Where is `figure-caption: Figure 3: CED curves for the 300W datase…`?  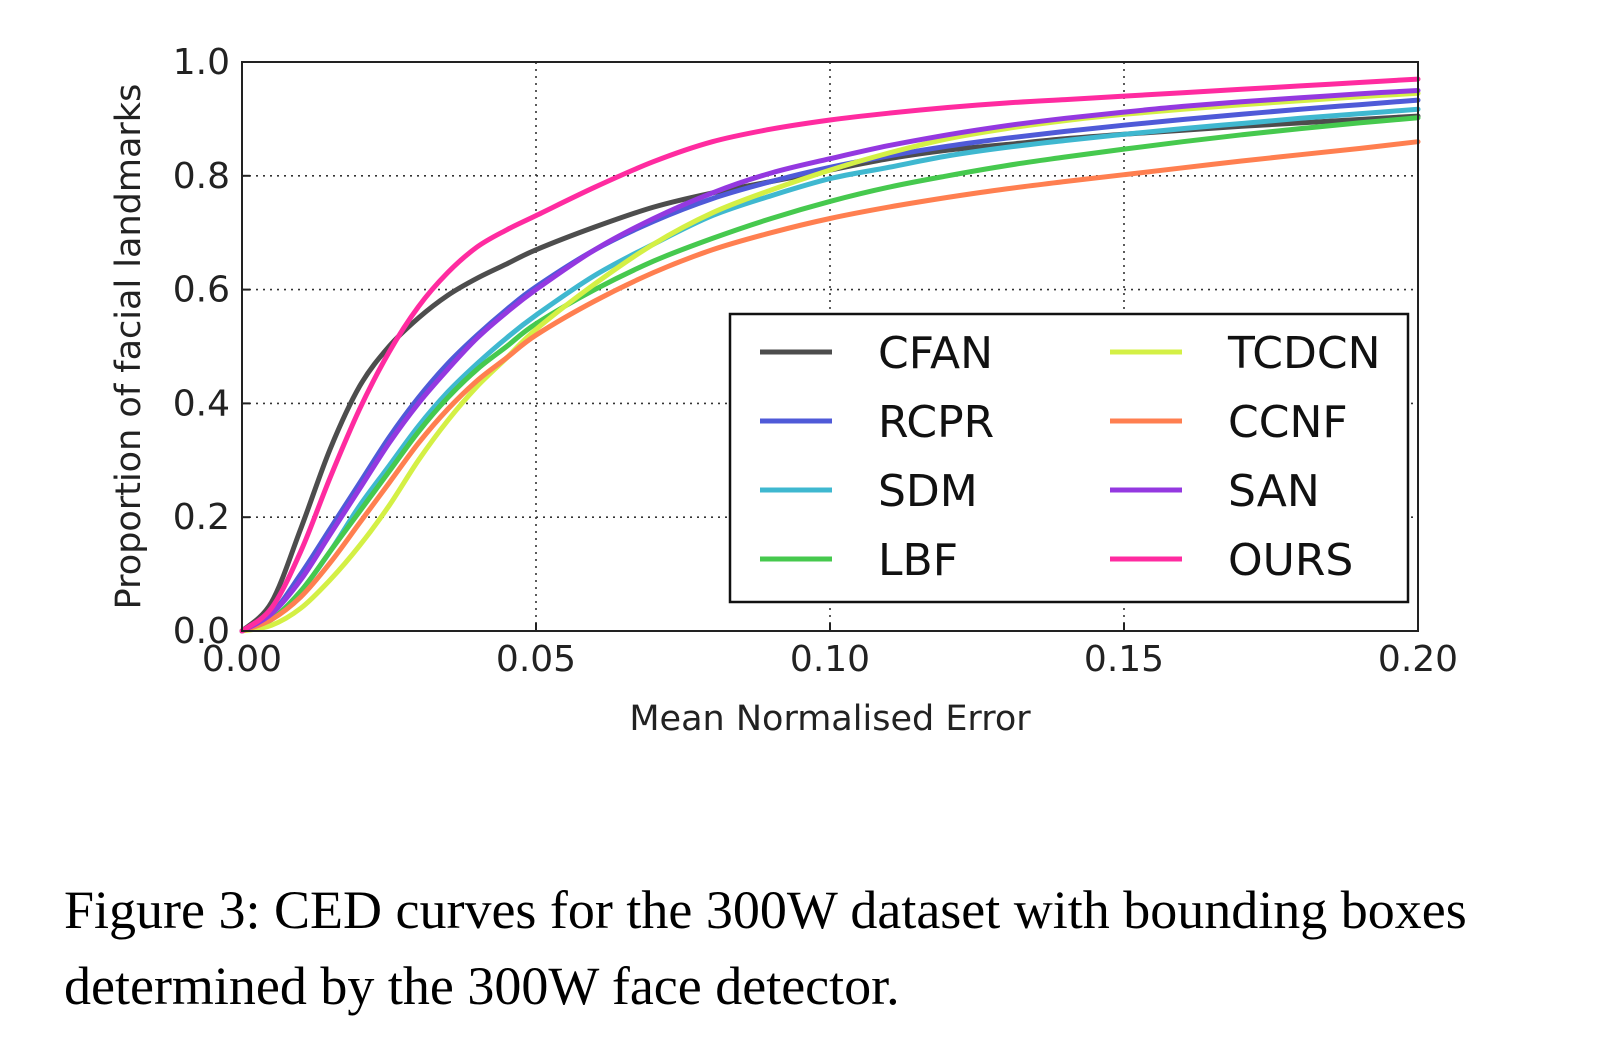 figure-caption: Figure 3: CED curves for the 300W datase… is located at coordinates (765, 948).